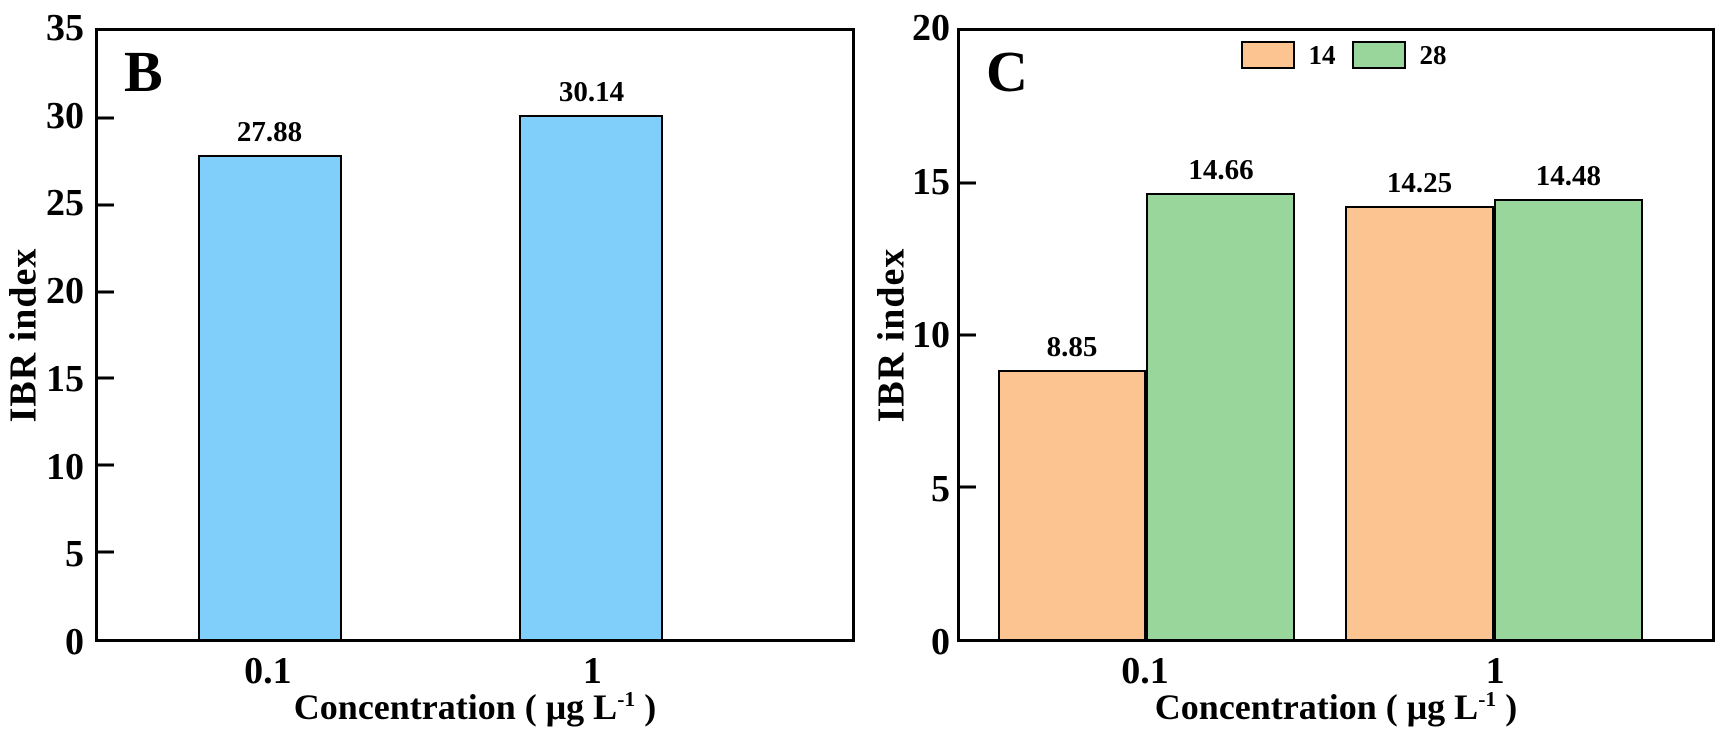  What do you see at coordinates (1221, 170) in the screenshot?
I see `bar-value-label: 14.66` at bounding box center [1221, 170].